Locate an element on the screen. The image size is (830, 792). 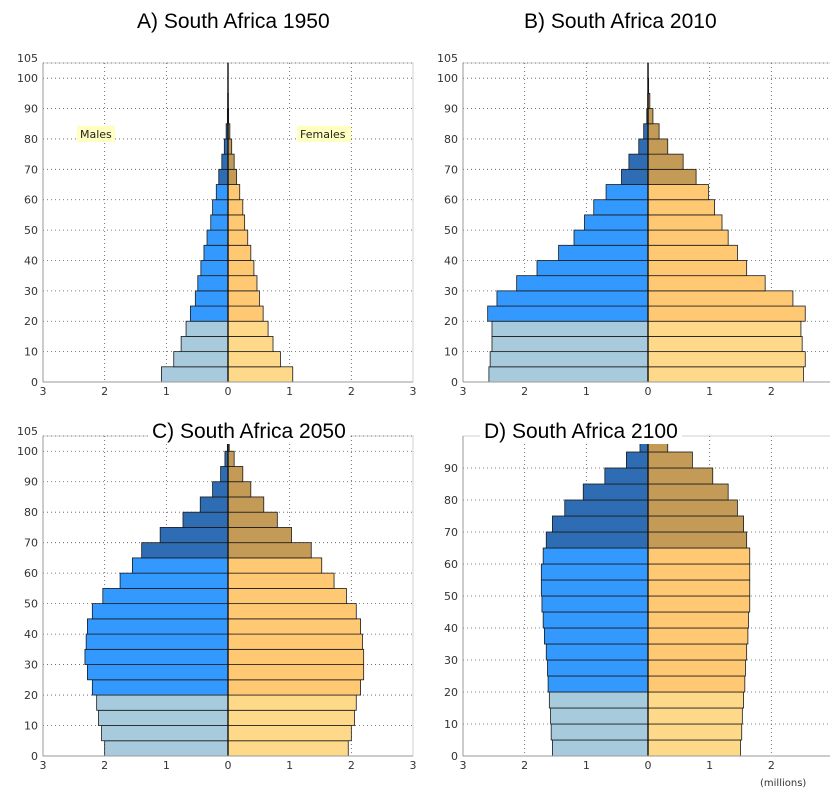
units-label: (millions) is located at coordinates (783, 783).